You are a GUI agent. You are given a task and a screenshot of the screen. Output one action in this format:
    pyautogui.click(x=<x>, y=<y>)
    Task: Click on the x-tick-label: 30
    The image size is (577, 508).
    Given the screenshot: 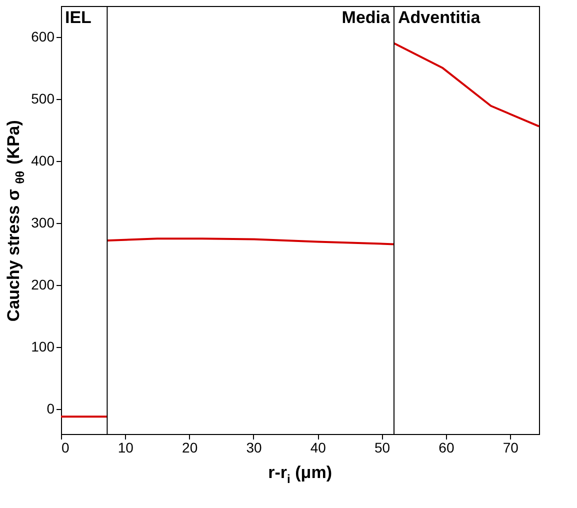 What is the action you would take?
    pyautogui.click(x=254, y=448)
    